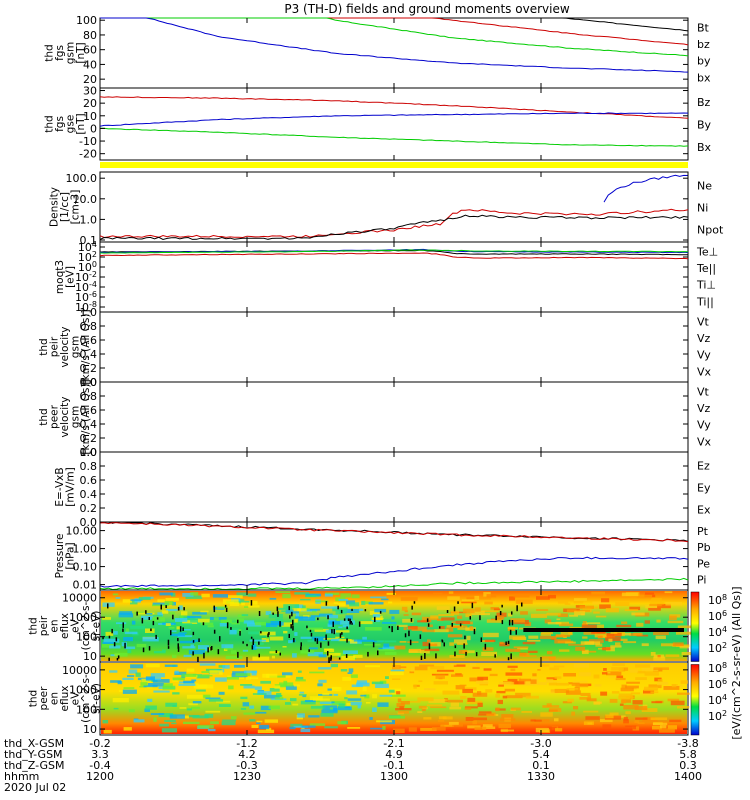  I want to click on panel-frame, so click(394, 556).